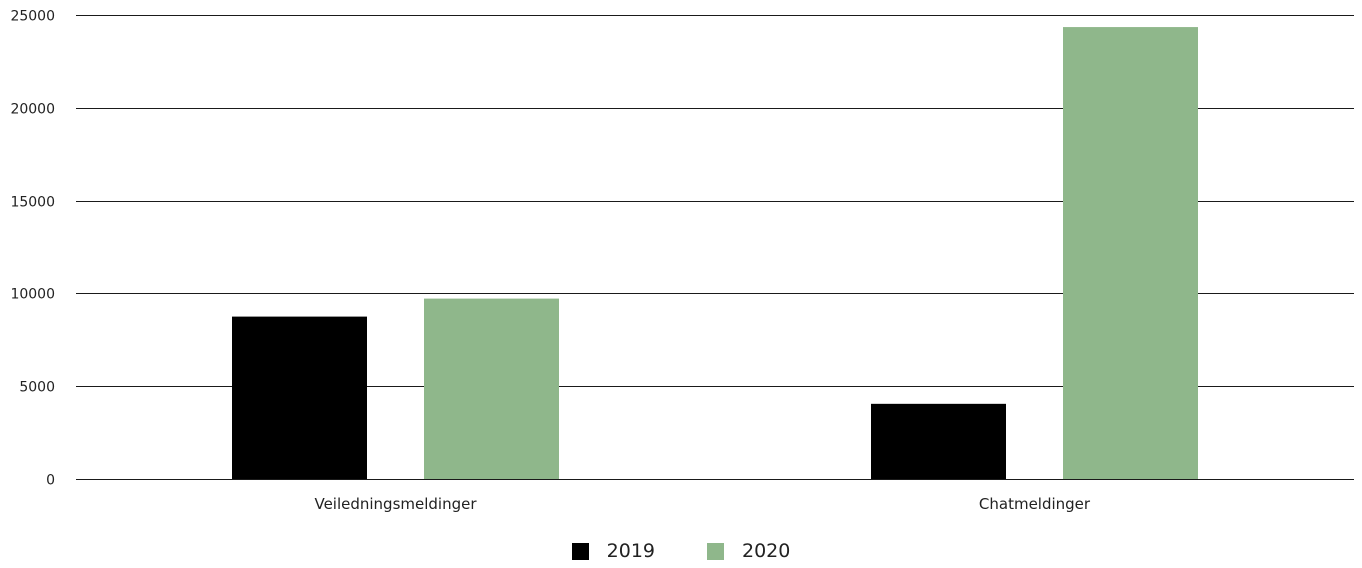 The height and width of the screenshot is (568, 1362). I want to click on legend-swatch-2019, so click(580, 551).